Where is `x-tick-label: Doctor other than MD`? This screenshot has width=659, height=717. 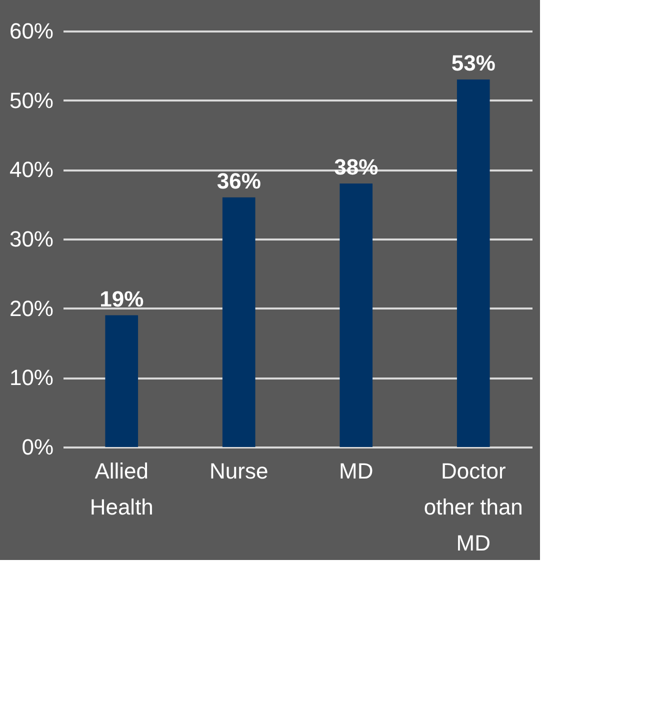
x-tick-label: Doctor other than MD is located at coordinates (473, 507).